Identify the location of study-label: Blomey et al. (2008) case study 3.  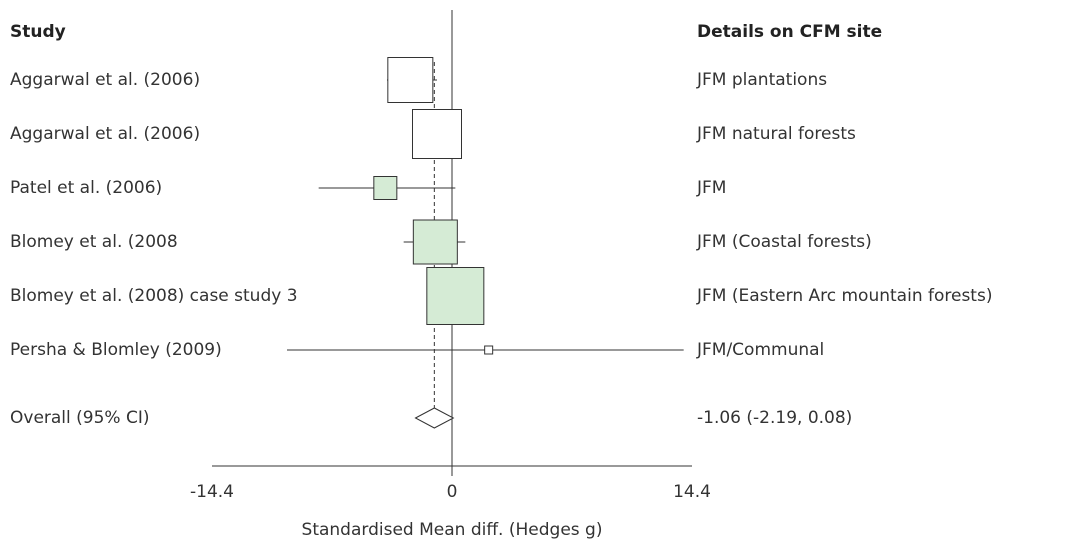
(154, 296).